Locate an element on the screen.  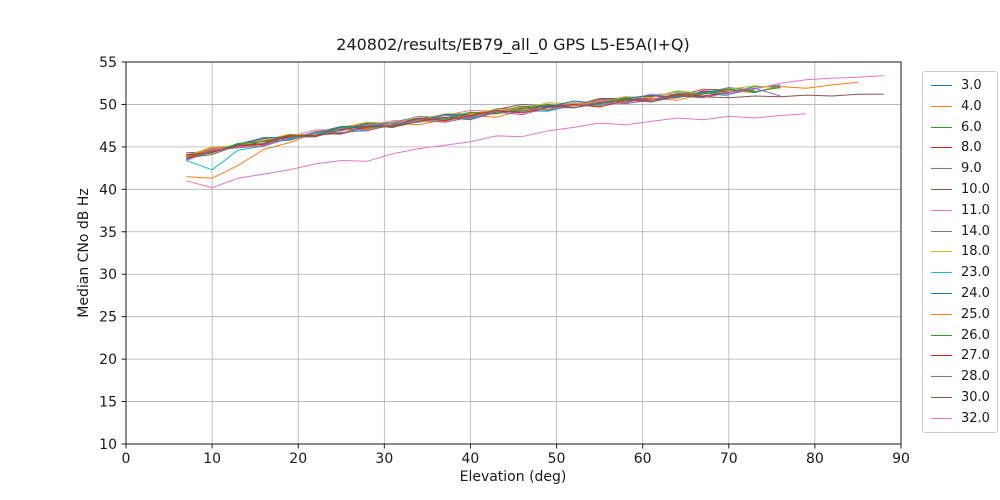
legend-item: 24.0 is located at coordinates (960, 294).